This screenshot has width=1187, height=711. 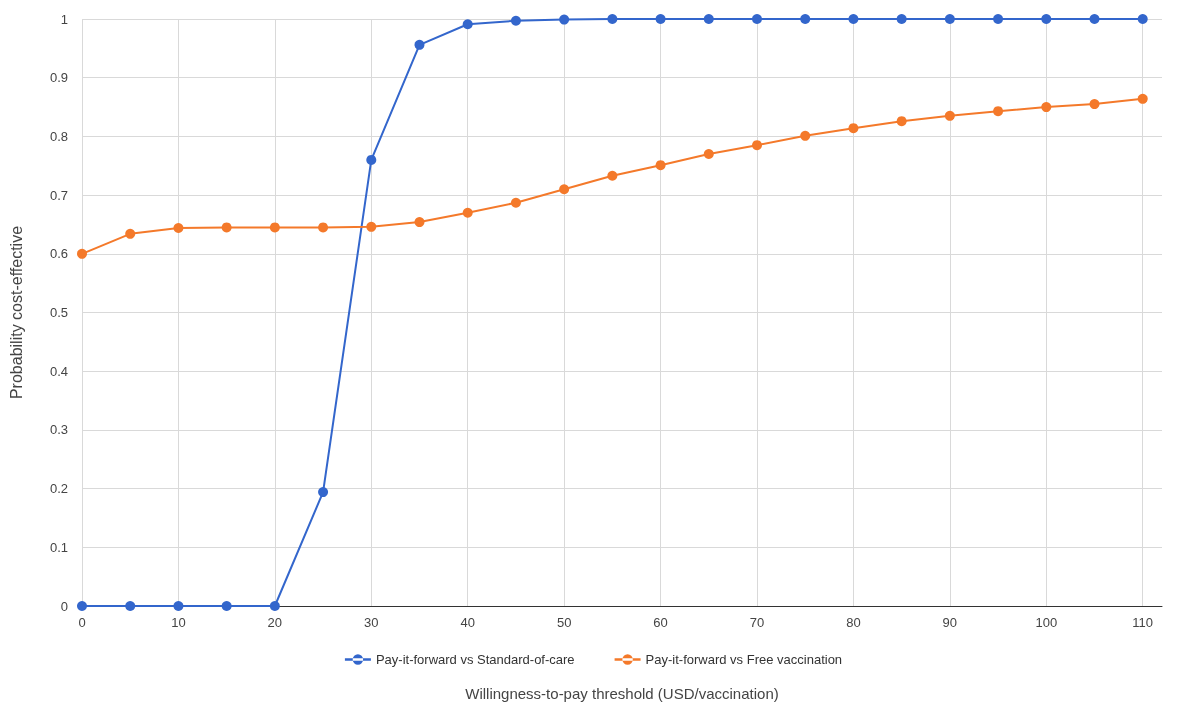 I want to click on x-axis-title: Willingness-to-pay threshold (USD/vaccination), so click(x=622, y=693).